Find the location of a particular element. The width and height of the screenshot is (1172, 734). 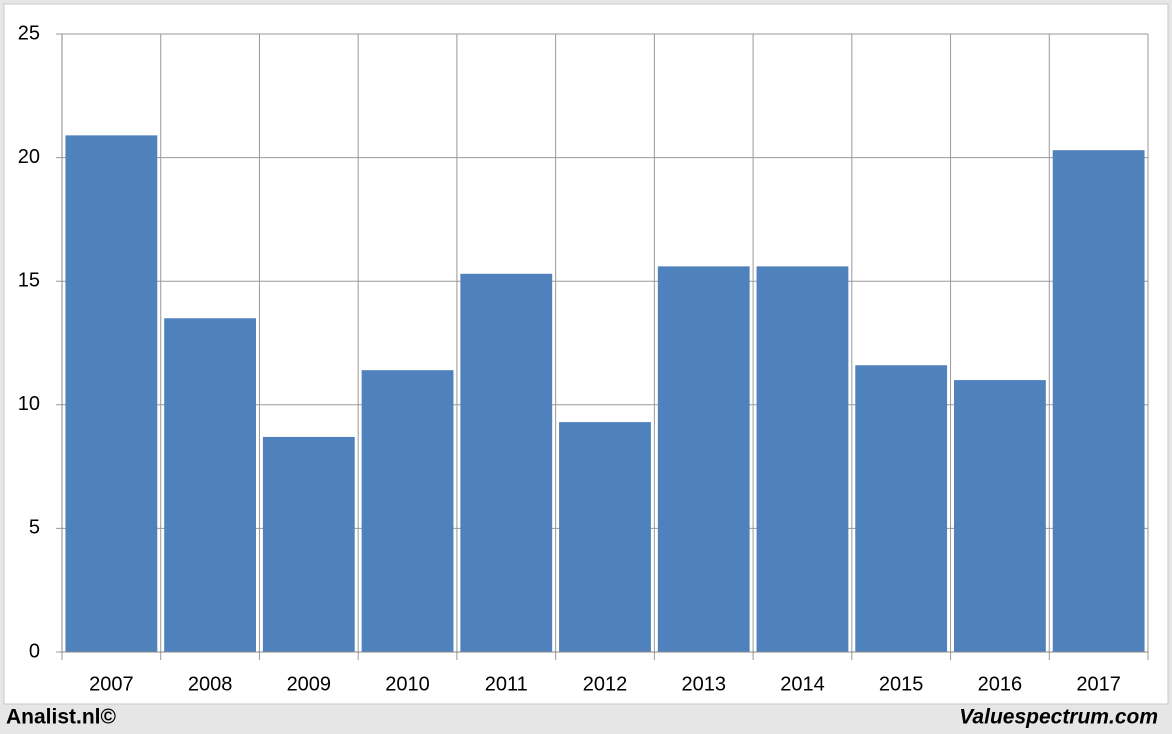

x-tick-label: 2009 is located at coordinates (309, 684).